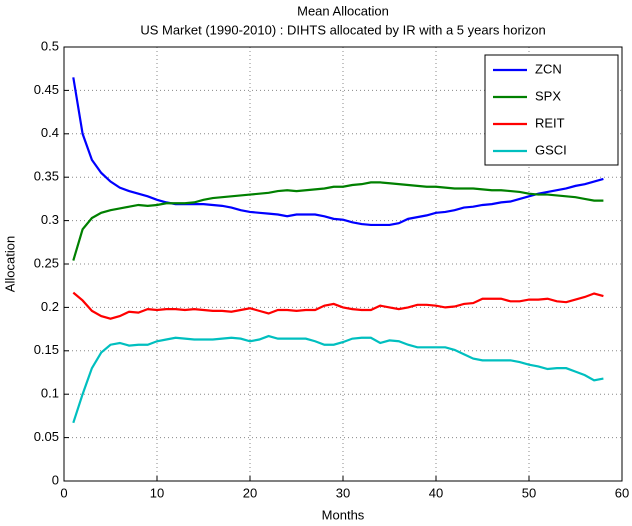 The image size is (632, 526). What do you see at coordinates (436, 492) in the screenshot?
I see `x-tick-label: 40` at bounding box center [436, 492].